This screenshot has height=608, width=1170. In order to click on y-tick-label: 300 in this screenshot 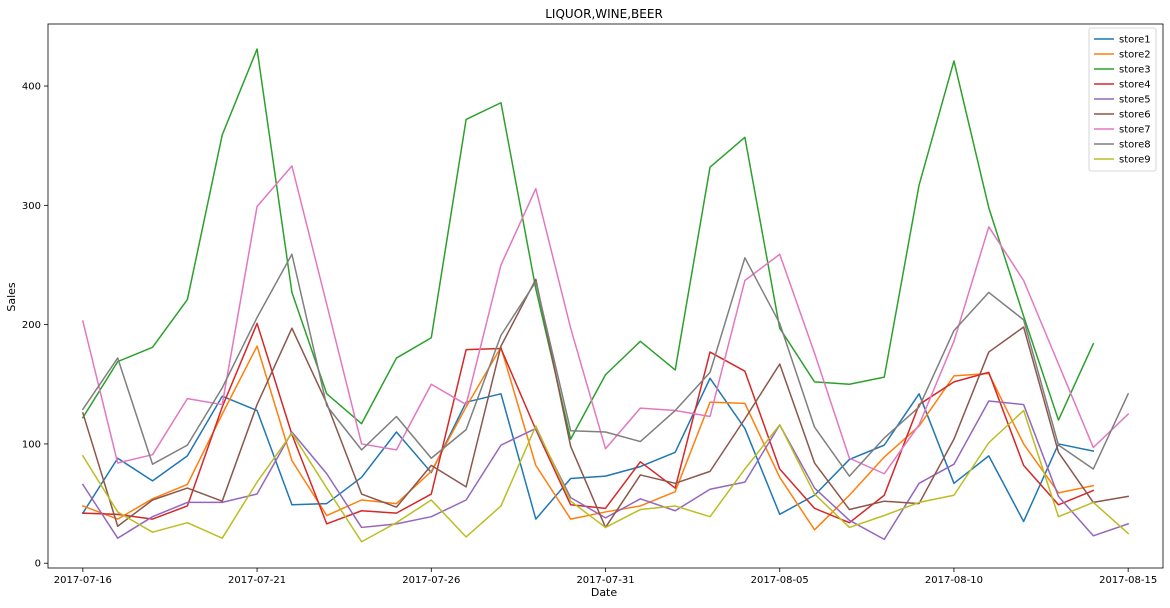, I will do `click(31, 206)`.